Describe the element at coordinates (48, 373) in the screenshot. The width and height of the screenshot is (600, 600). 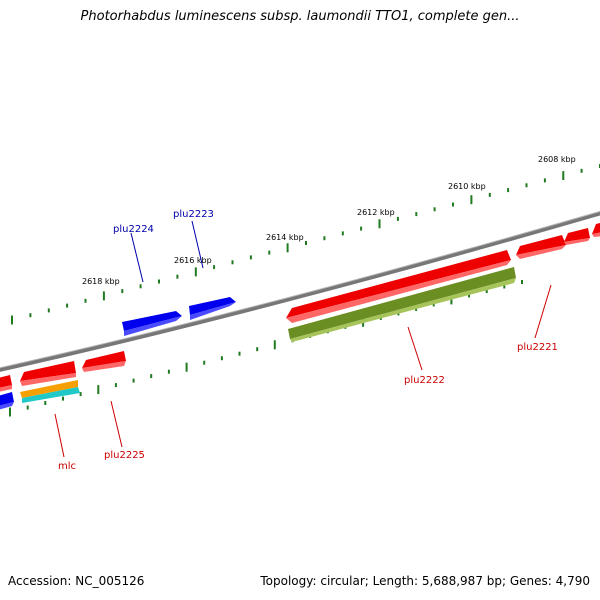
I see `gene-plu2225` at that location.